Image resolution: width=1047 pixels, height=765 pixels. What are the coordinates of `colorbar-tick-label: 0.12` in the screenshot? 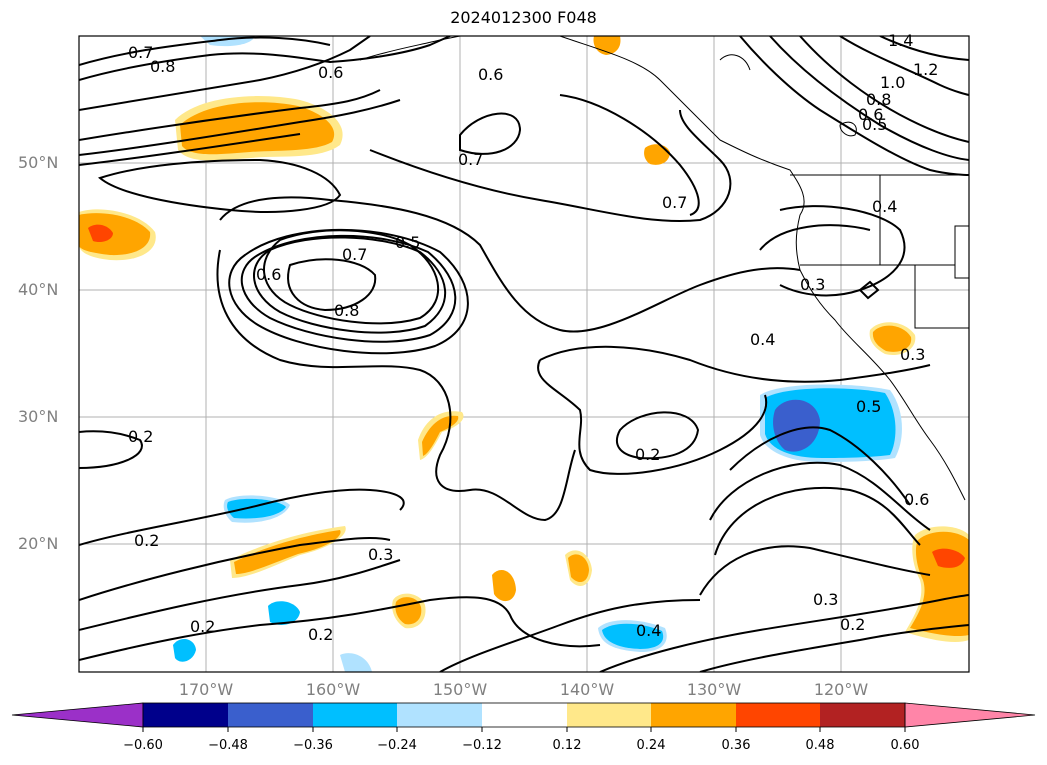 It's located at (567, 745).